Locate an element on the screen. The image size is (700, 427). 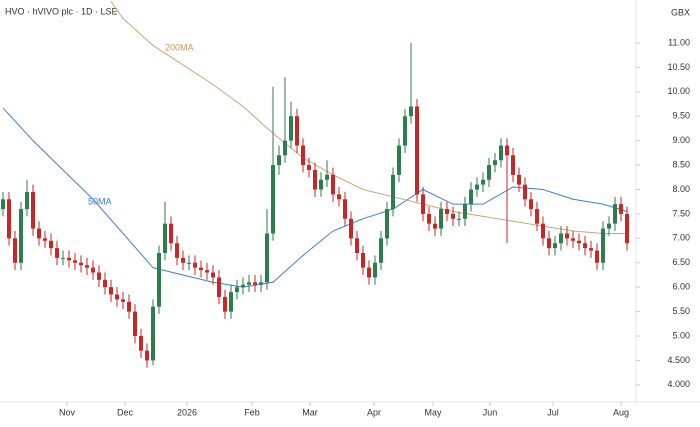
y-tick-label: 8.50 is located at coordinates (681, 164).